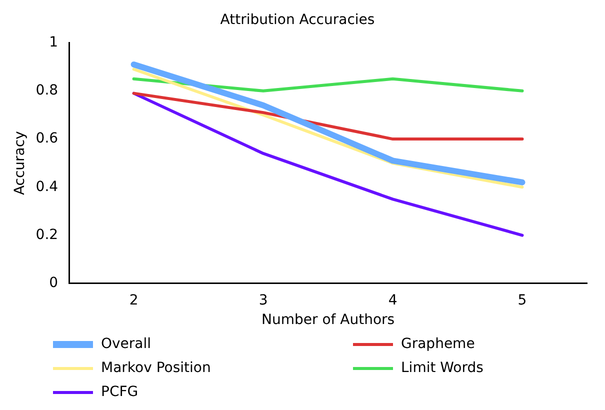  I want to click on x-axis-title: Number of Authors, so click(328, 320).